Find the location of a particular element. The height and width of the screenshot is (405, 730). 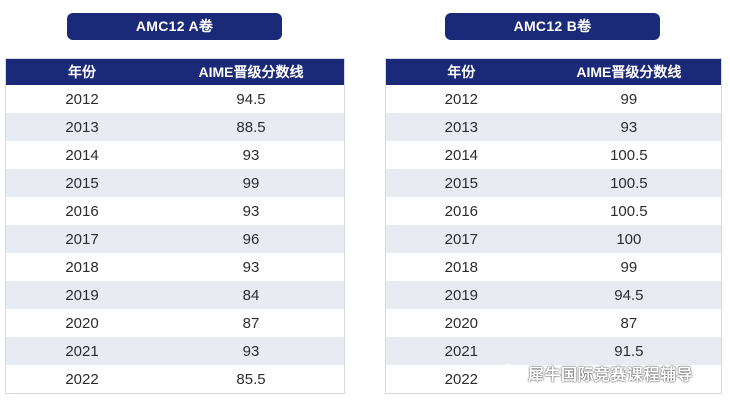

table-row: 2012 94.5 is located at coordinates (175, 99).